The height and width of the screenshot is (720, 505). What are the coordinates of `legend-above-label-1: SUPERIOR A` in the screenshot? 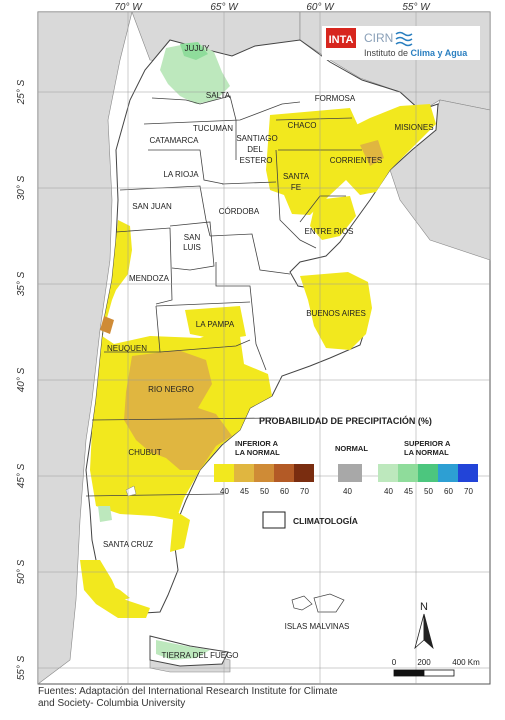 It's located at (427, 443).